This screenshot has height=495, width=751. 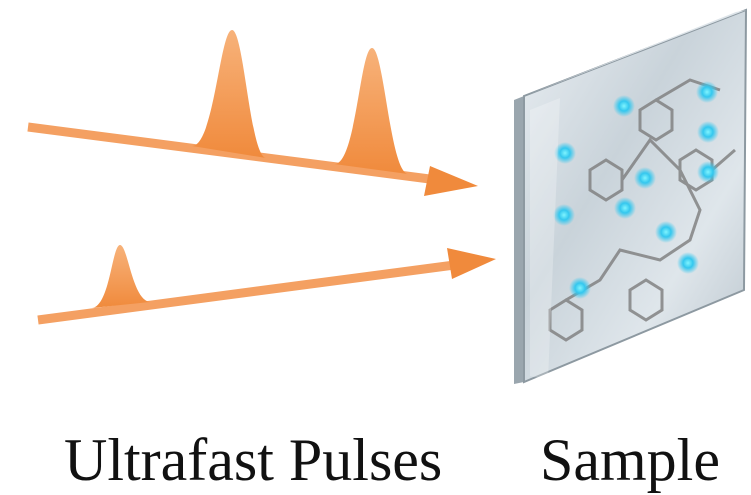 I want to click on sample-label: Sample, so click(x=630, y=460).